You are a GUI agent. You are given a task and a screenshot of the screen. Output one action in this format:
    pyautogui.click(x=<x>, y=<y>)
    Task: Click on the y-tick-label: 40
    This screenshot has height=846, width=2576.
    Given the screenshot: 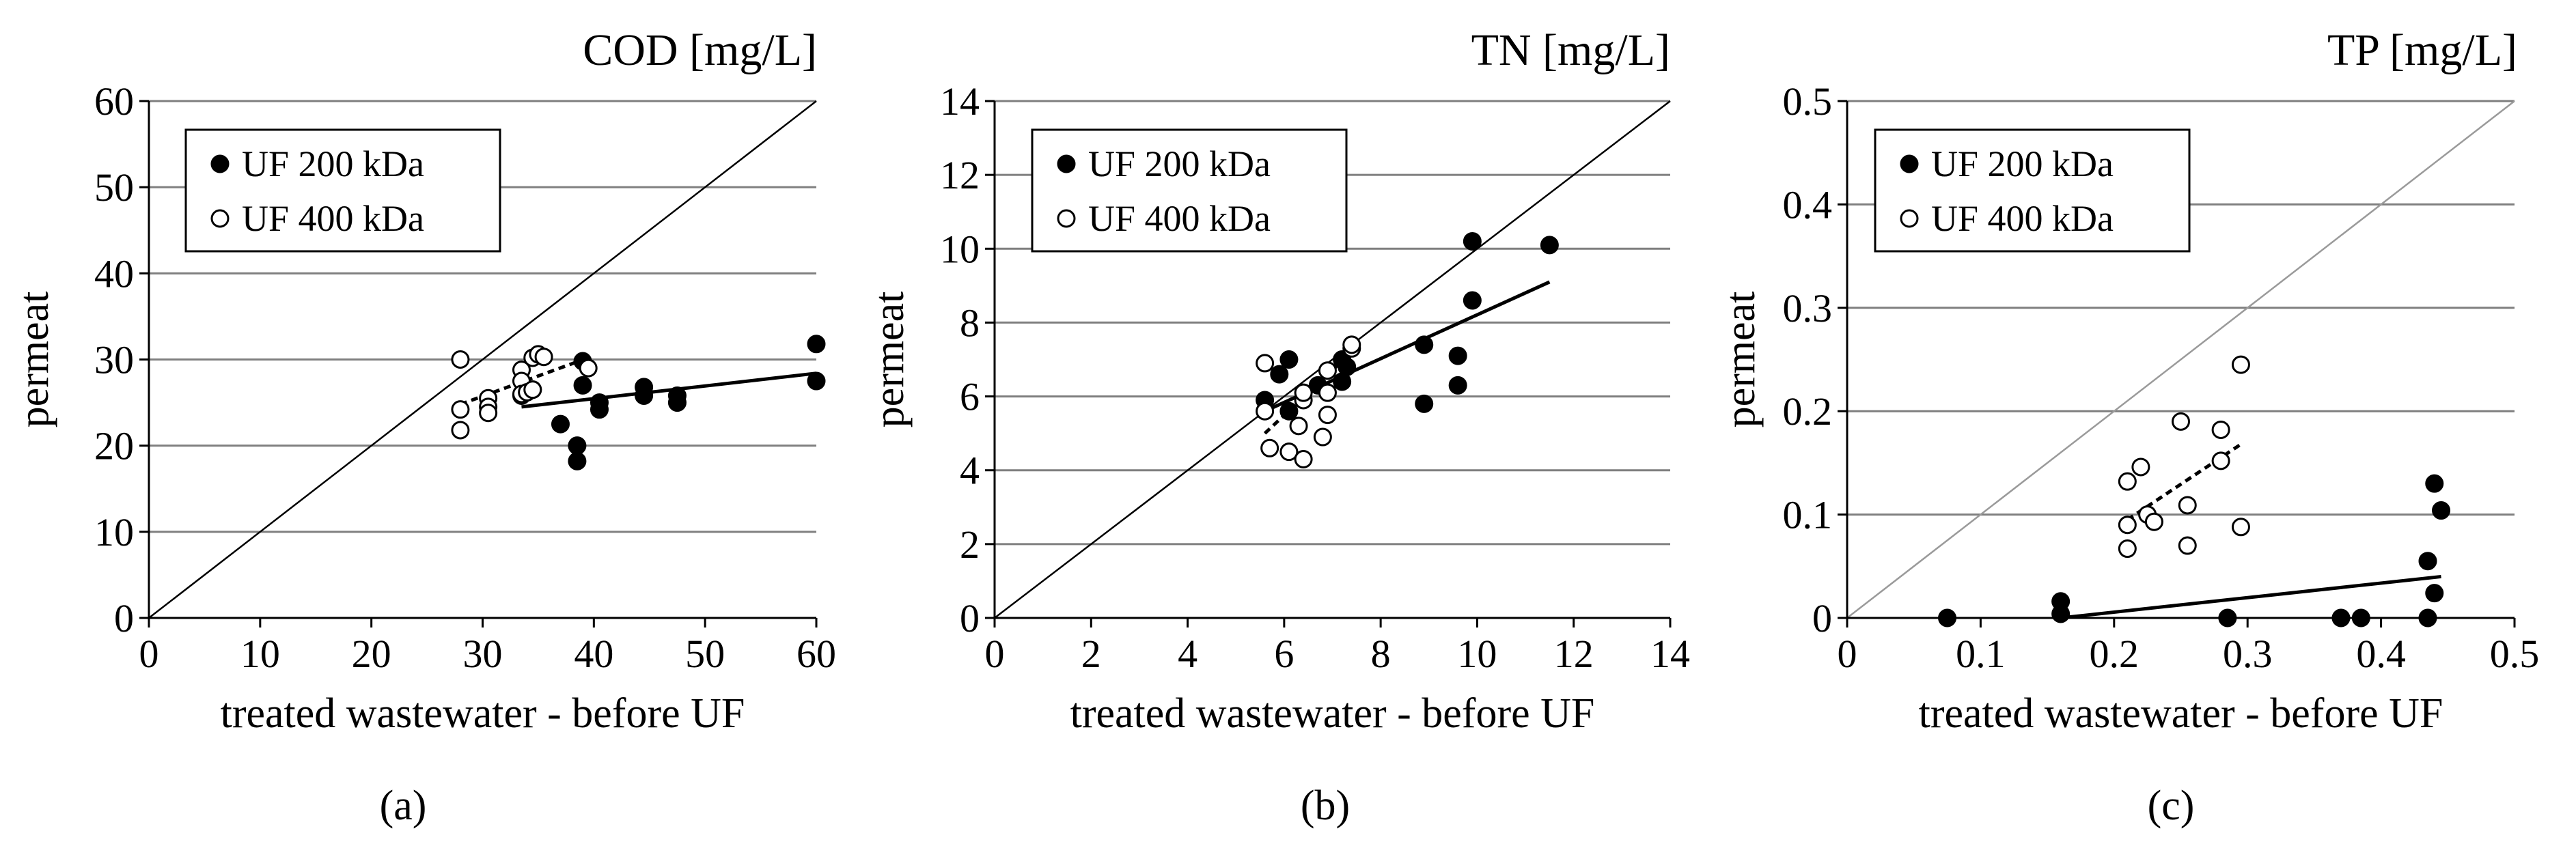 What is the action you would take?
    pyautogui.click(x=114, y=273)
    